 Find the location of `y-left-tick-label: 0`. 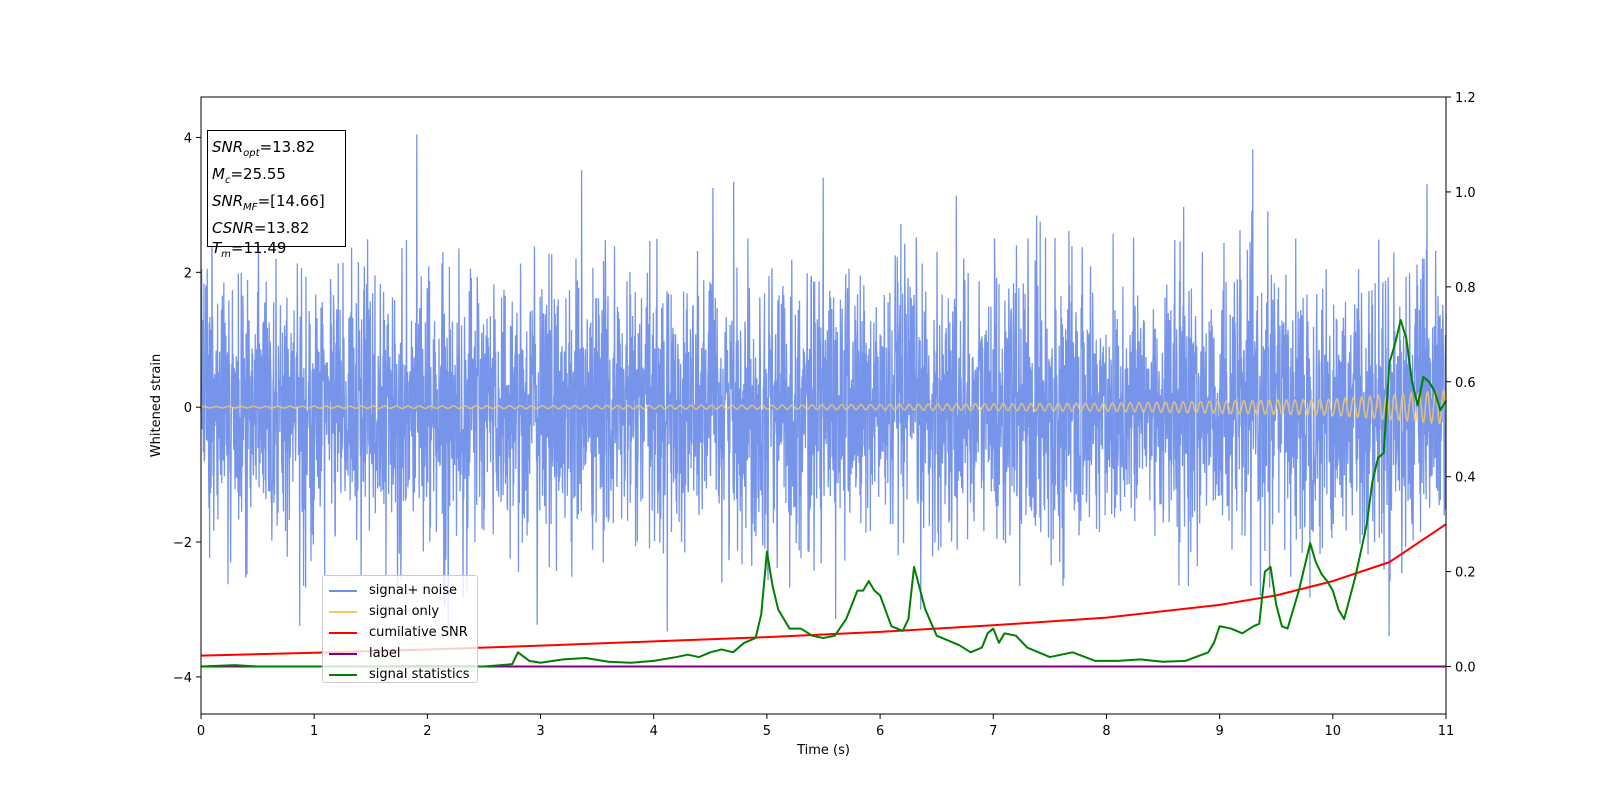

y-left-tick-label: 0 is located at coordinates (188, 408).